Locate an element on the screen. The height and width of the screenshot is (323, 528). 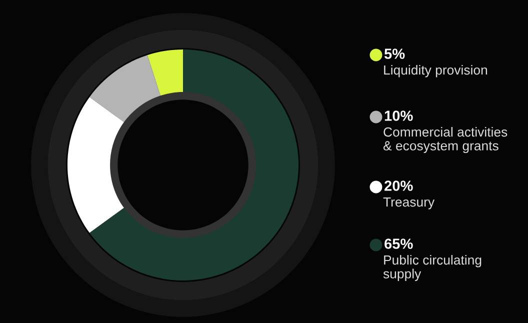
data-label: 65% is located at coordinates (398, 243).